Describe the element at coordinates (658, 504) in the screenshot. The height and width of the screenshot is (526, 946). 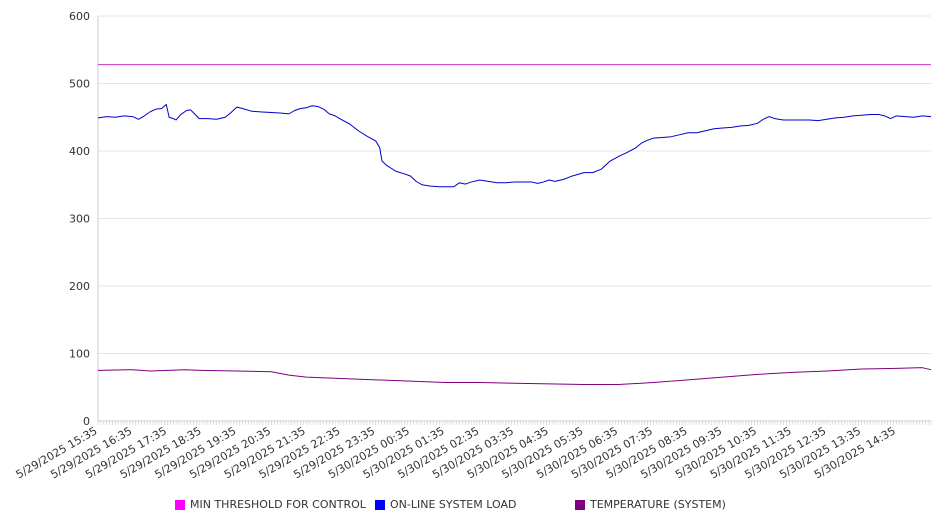
I see `legend-label-temperature: TEMPERATURE (SYSTEM)` at that location.